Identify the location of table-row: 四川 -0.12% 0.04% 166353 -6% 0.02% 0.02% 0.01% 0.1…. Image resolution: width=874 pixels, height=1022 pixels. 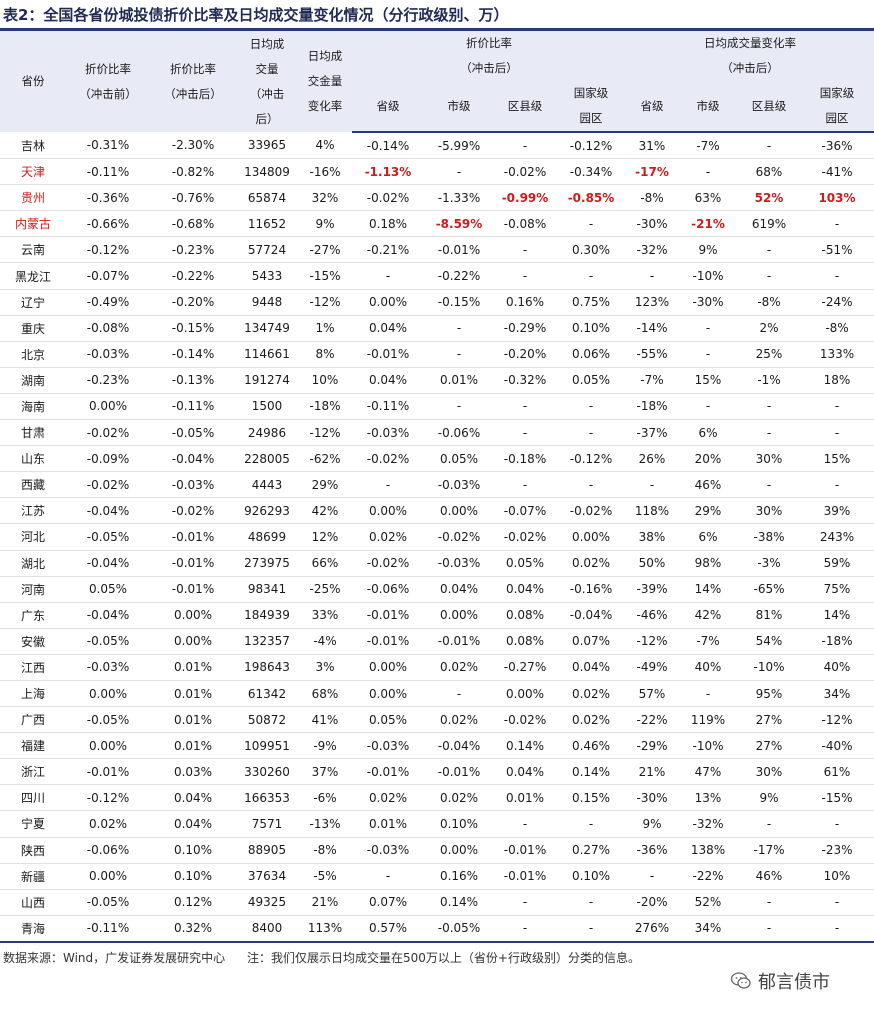
(437, 798).